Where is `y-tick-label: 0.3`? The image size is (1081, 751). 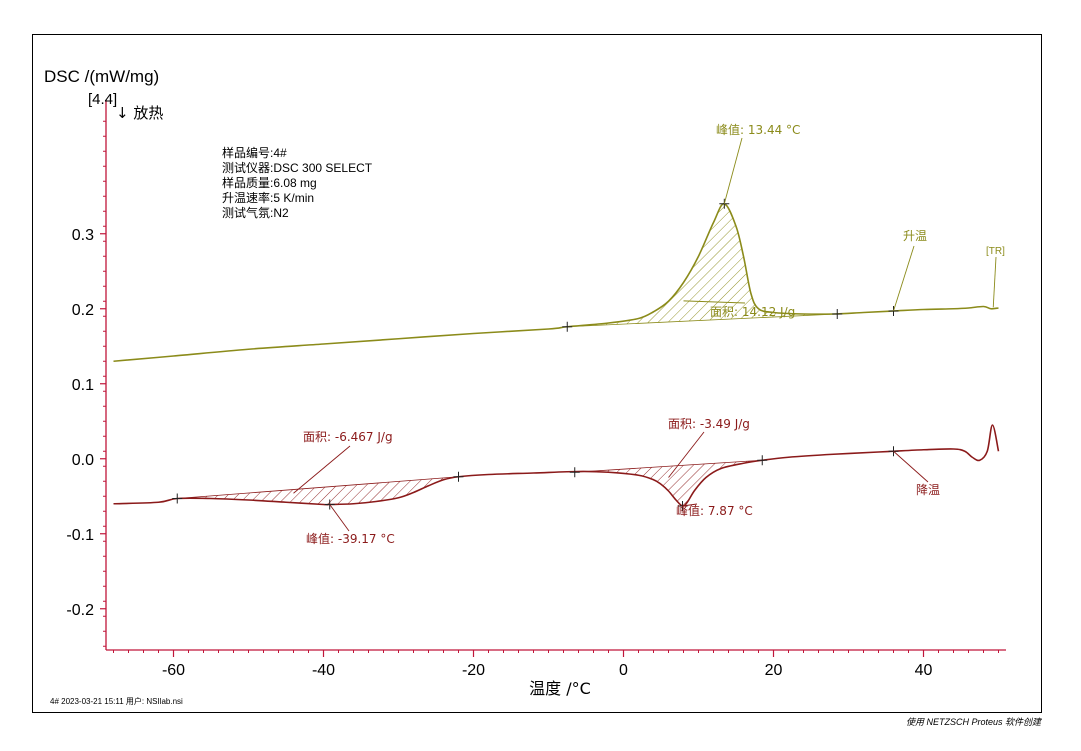
y-tick-label: 0.3 is located at coordinates (83, 235).